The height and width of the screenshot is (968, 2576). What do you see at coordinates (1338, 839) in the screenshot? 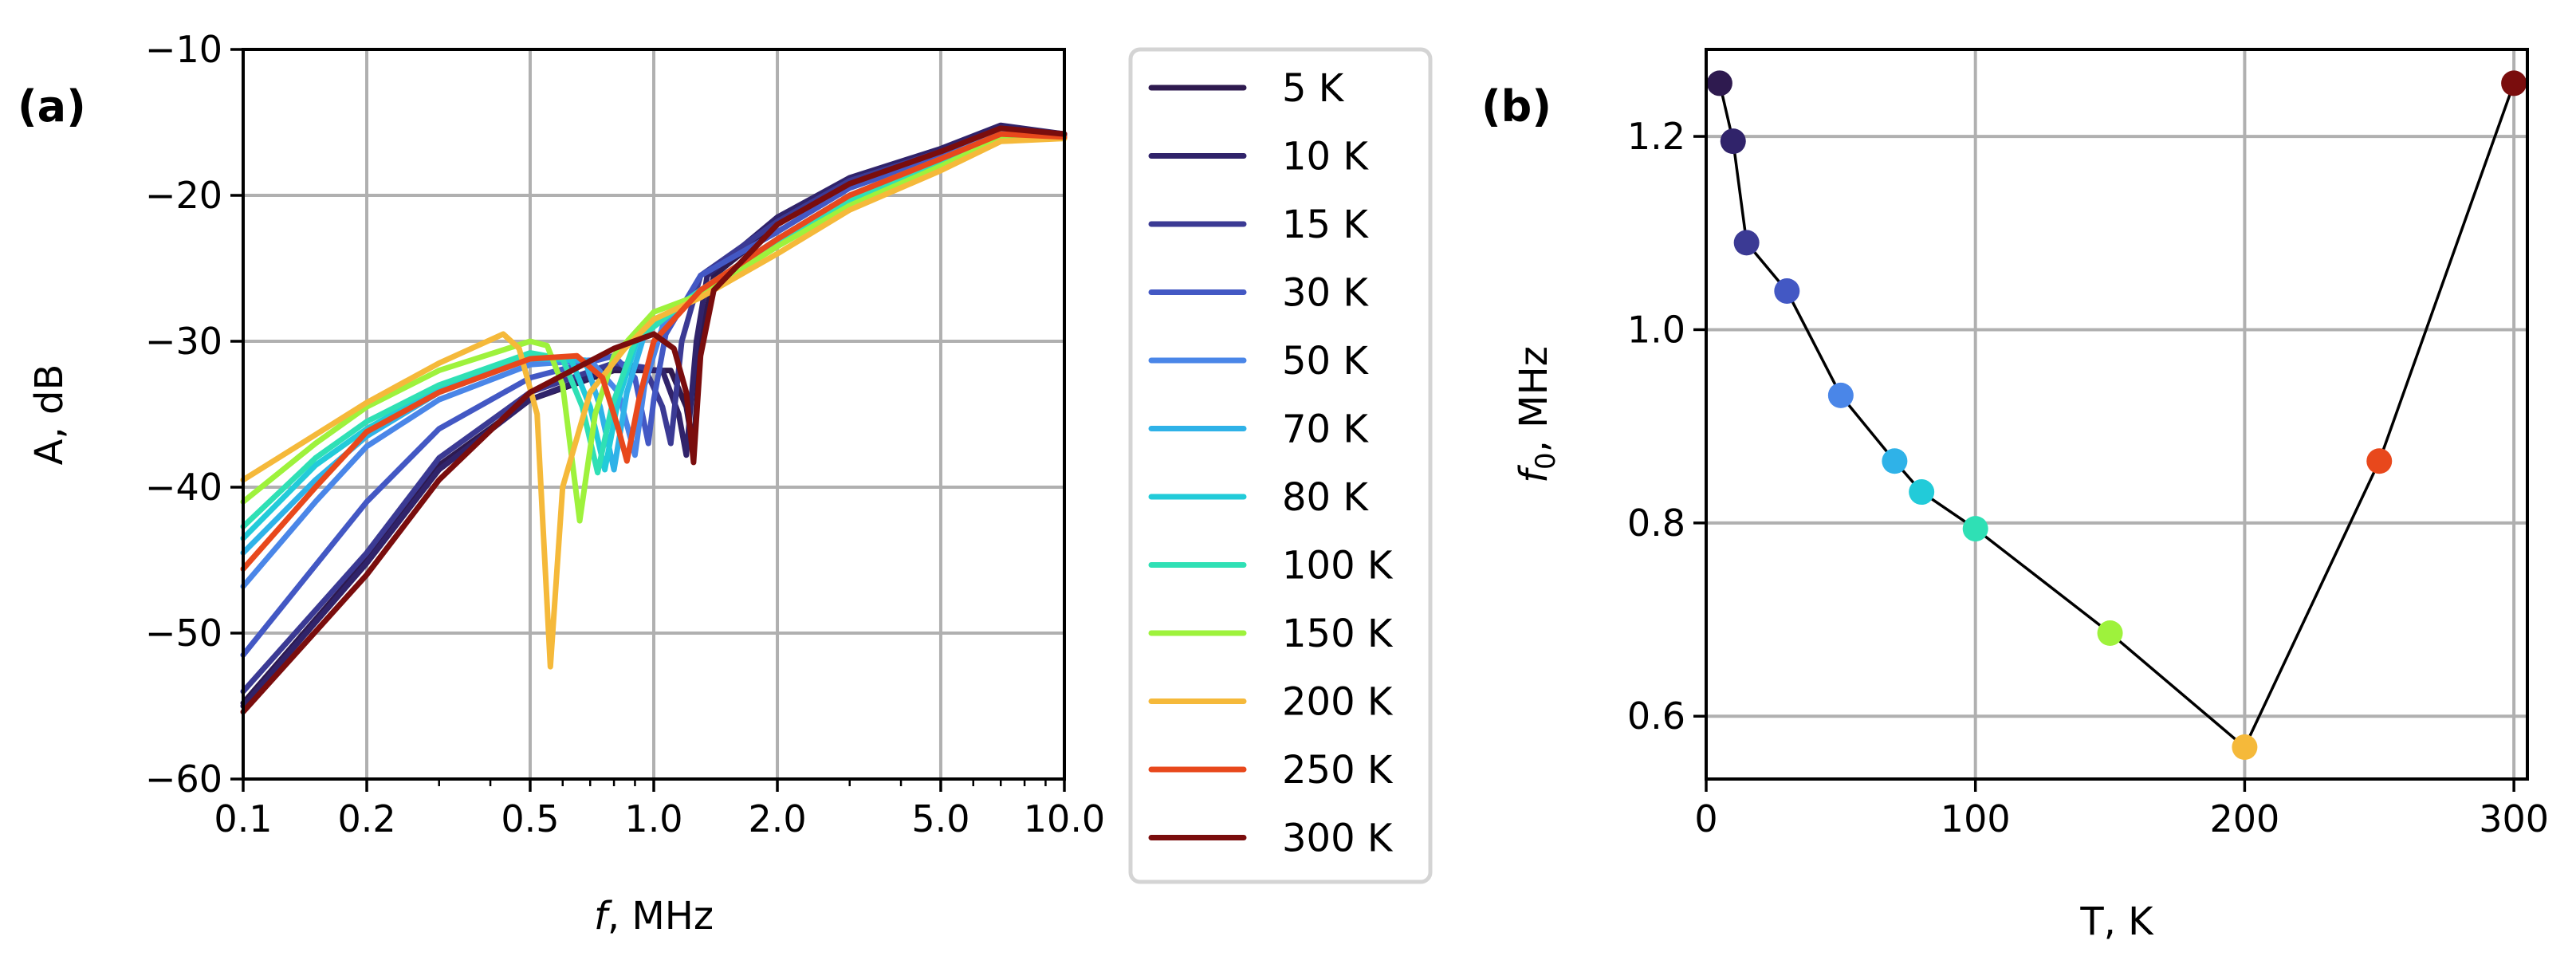
I see `legend-label: 300 K` at bounding box center [1338, 839].